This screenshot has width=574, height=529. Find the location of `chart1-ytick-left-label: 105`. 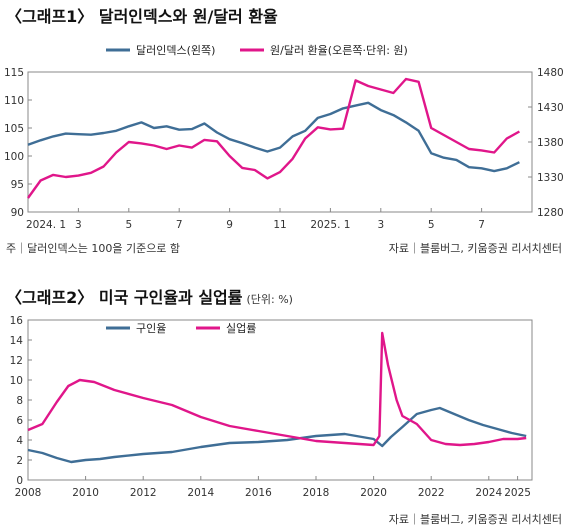

chart1-ytick-left-label: 105 is located at coordinates (14, 129).